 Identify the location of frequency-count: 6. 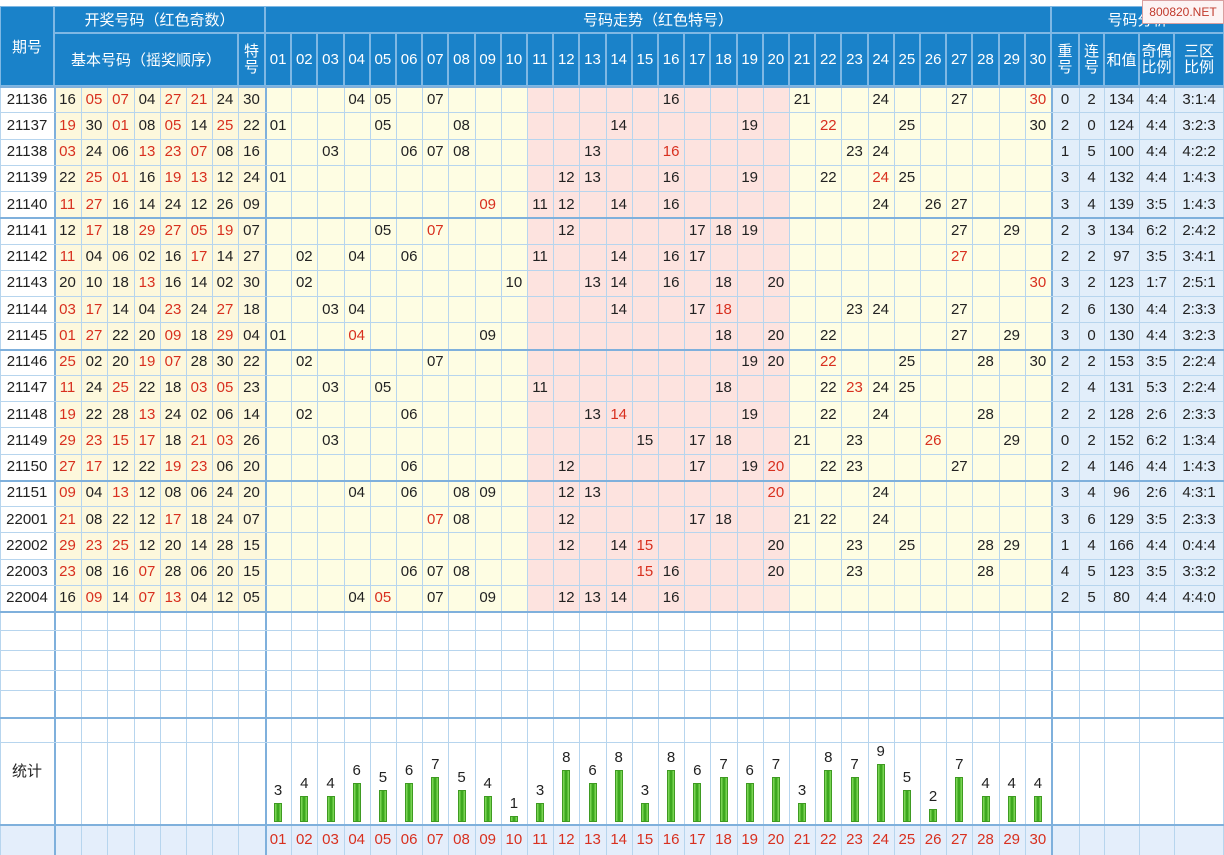
(356, 770).